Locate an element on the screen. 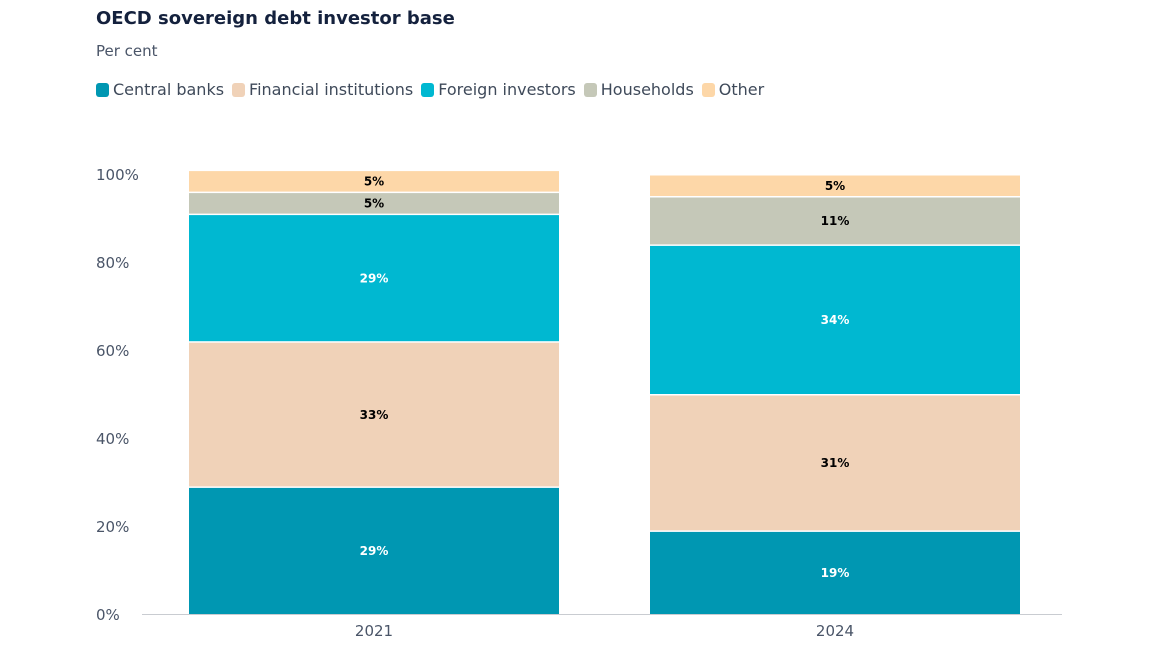 This screenshot has height=648, width=1151. legend-swatch-financial-institutions is located at coordinates (239, 89).